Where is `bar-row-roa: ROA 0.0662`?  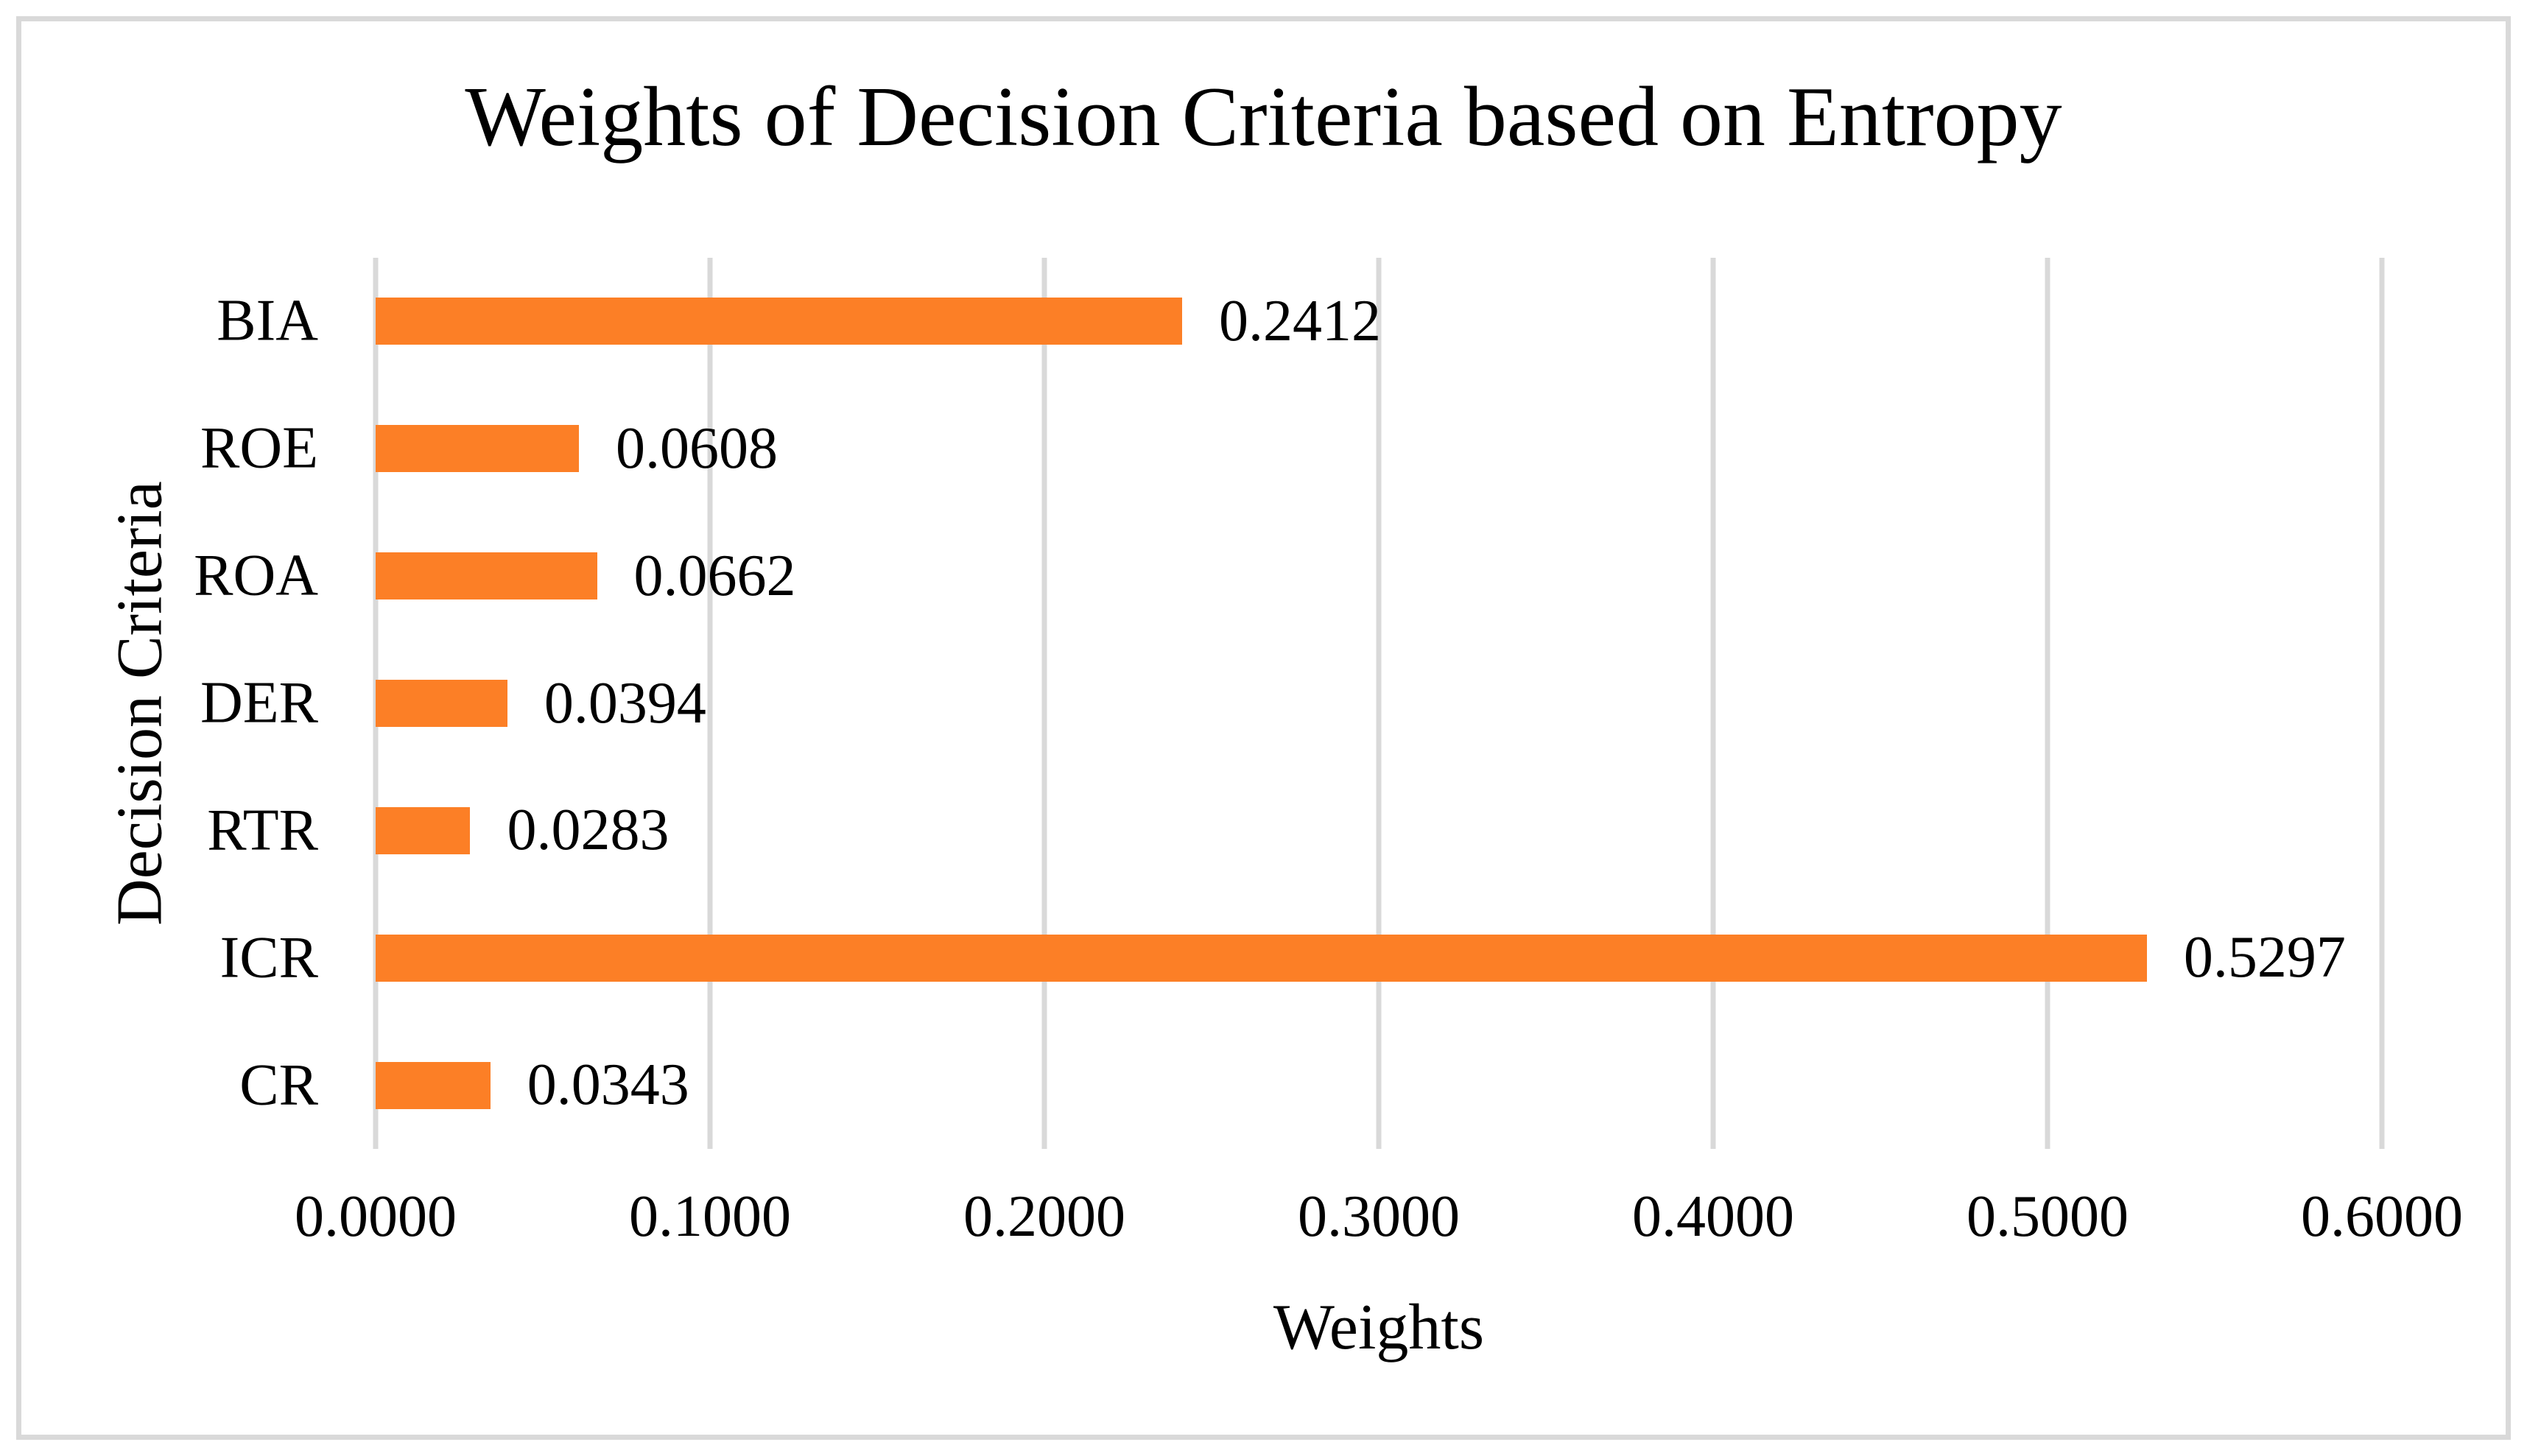
bar-row-roa: ROA 0.0662 is located at coordinates (1288, 576).